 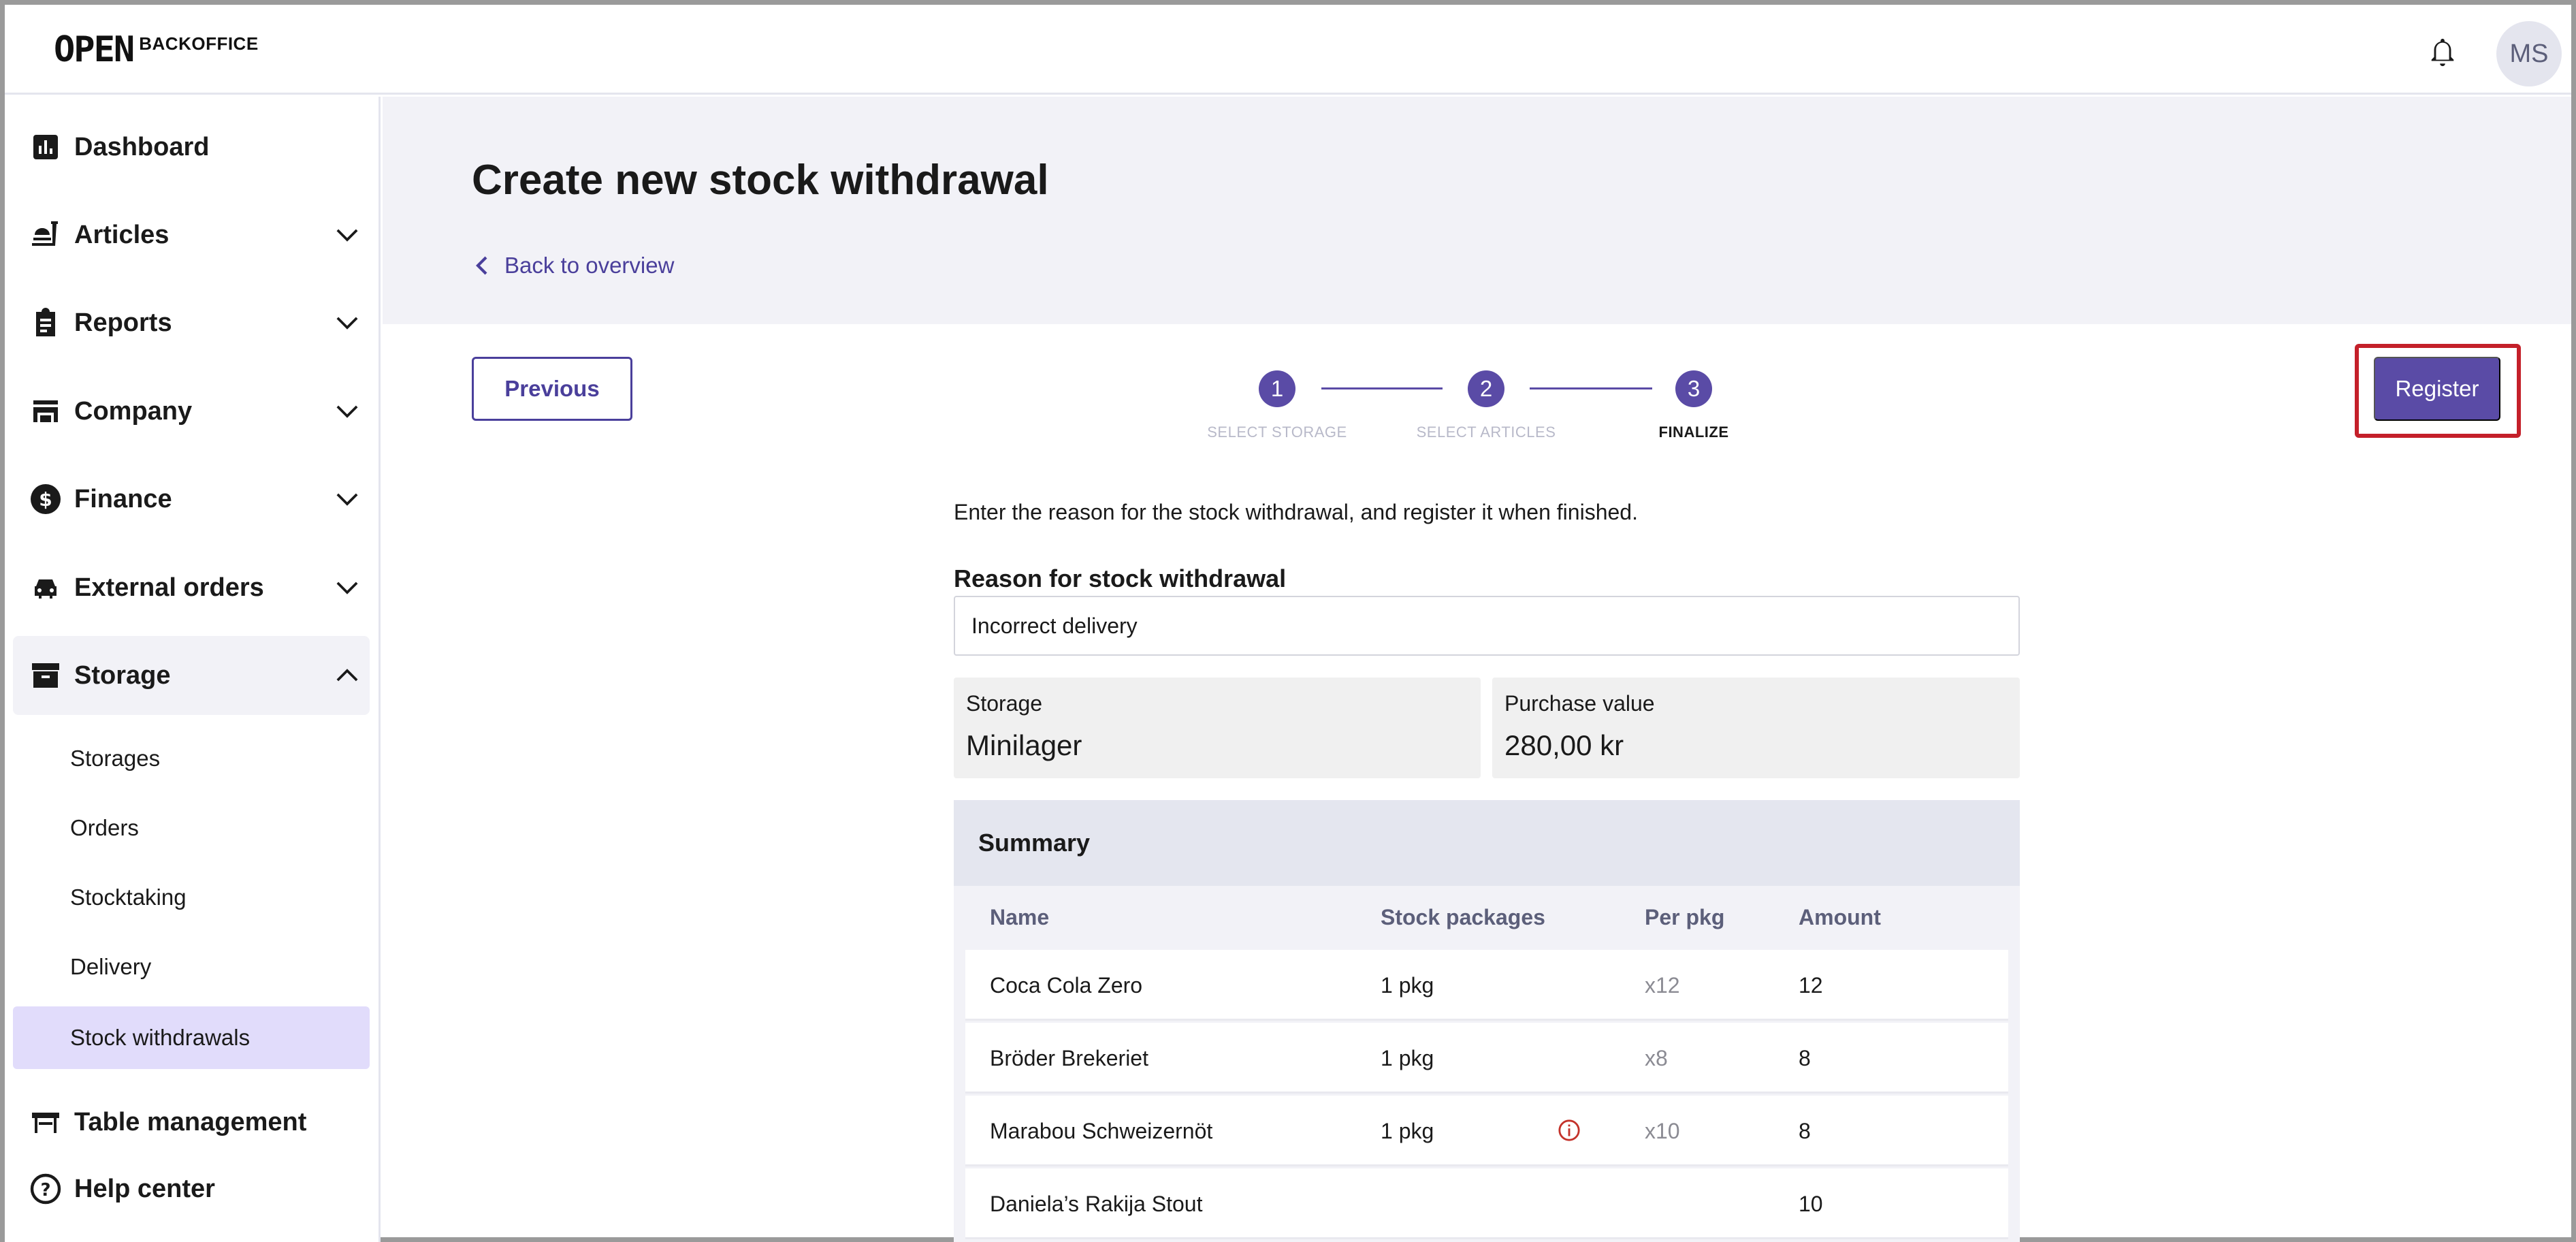 What do you see at coordinates (1811, 986) in the screenshot?
I see `row-amount: 12` at bounding box center [1811, 986].